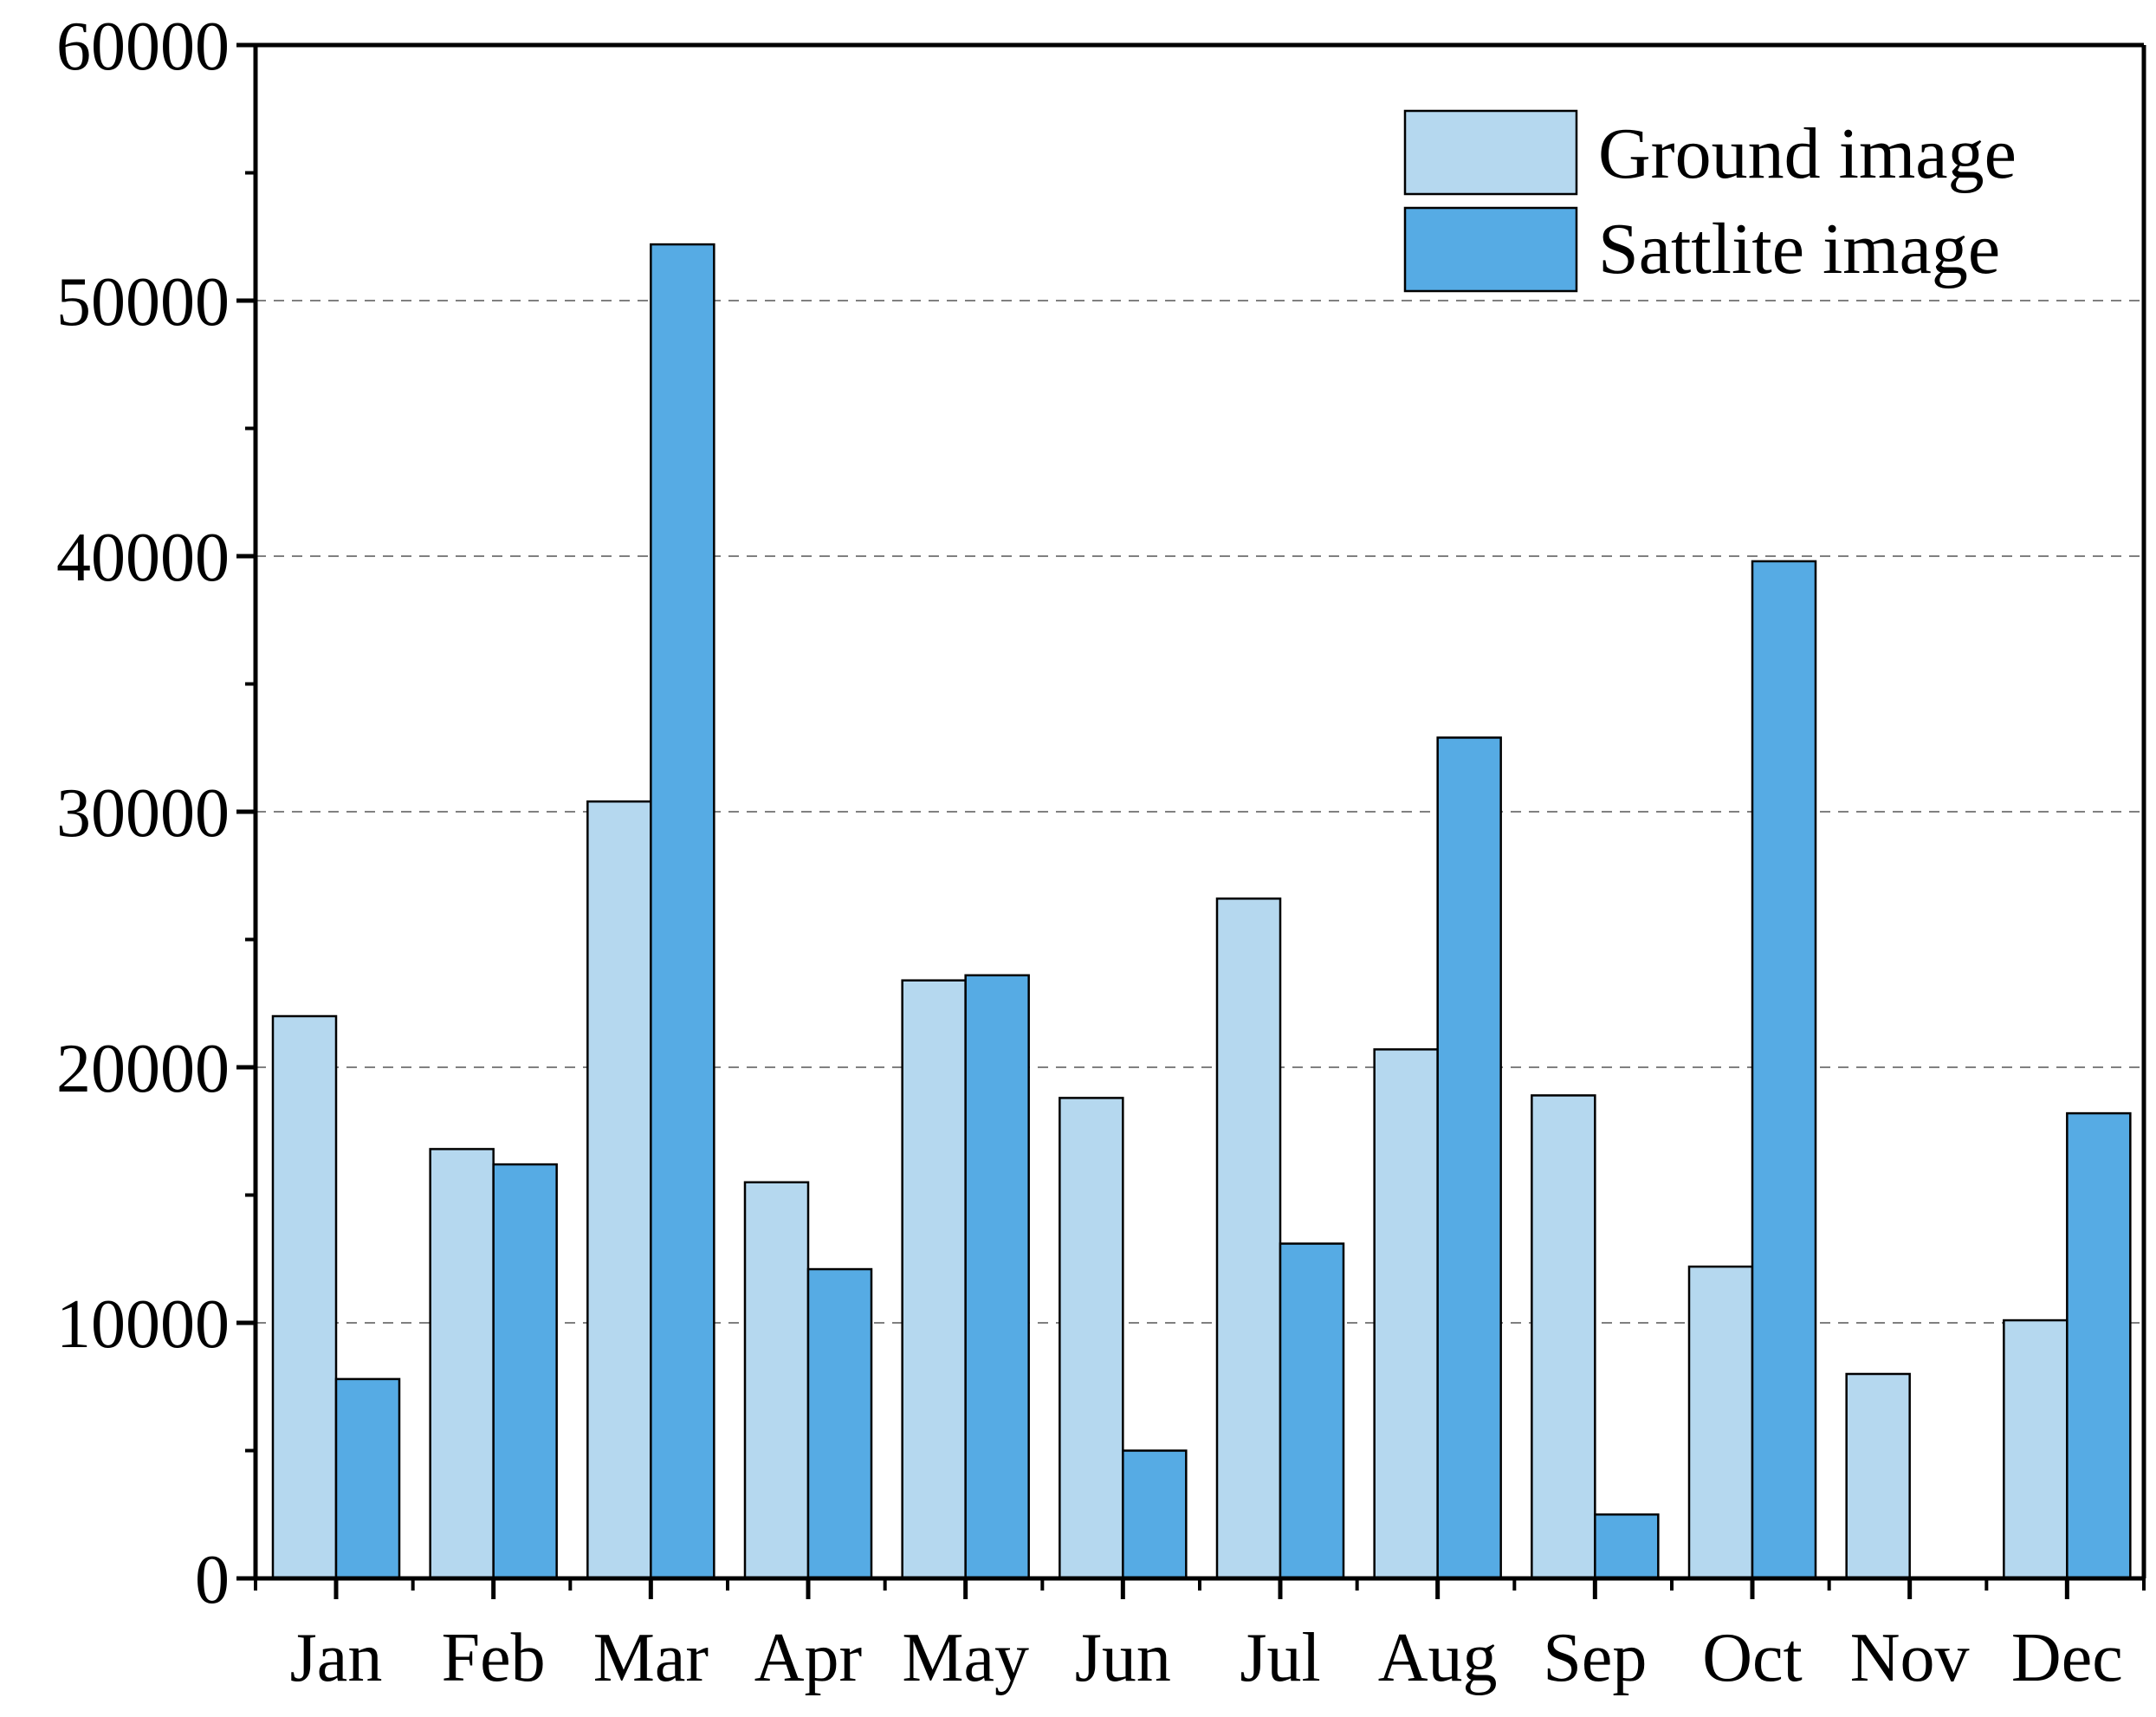  Describe the element at coordinates (1091, 1339) in the screenshot. I see `bar-ground-jun` at that location.